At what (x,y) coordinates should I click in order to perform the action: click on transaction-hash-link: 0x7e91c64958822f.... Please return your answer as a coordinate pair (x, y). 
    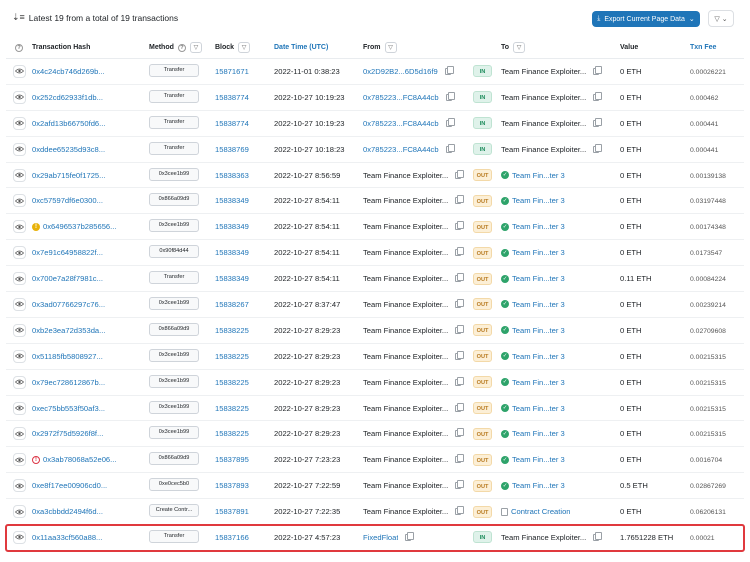
    Looking at the image, I should click on (67, 253).